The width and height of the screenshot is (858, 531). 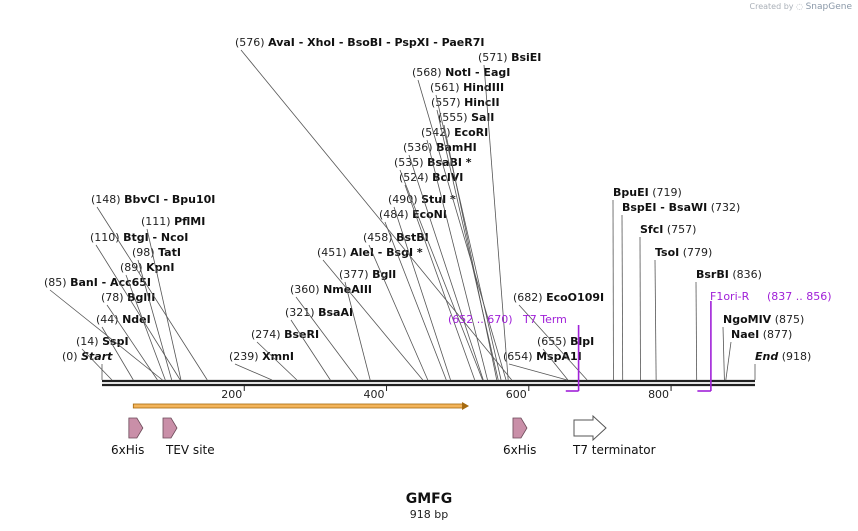 What do you see at coordinates (427, 72) in the screenshot?
I see `site-position: (568)` at bounding box center [427, 72].